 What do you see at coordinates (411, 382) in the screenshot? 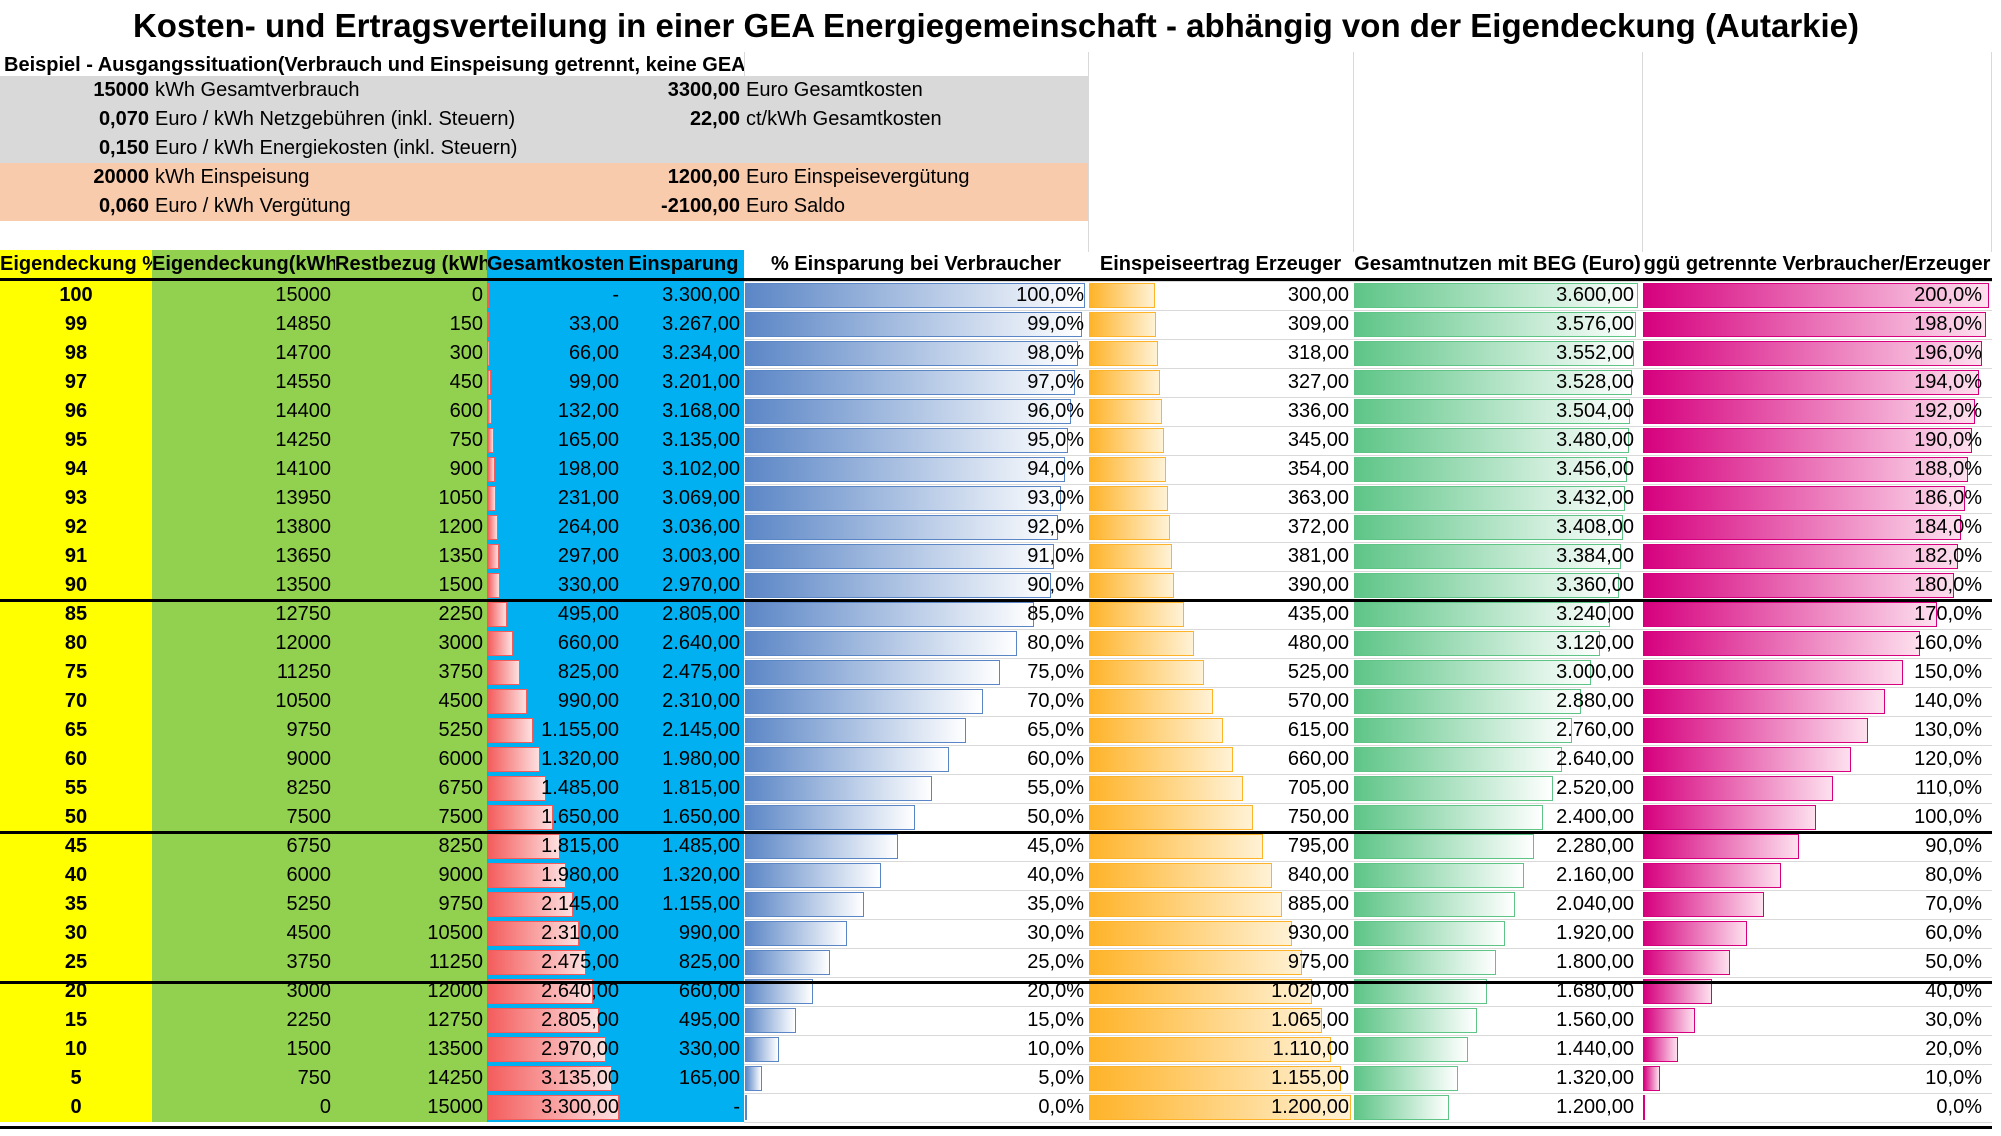
I see `cell-restbezug: 450` at bounding box center [411, 382].